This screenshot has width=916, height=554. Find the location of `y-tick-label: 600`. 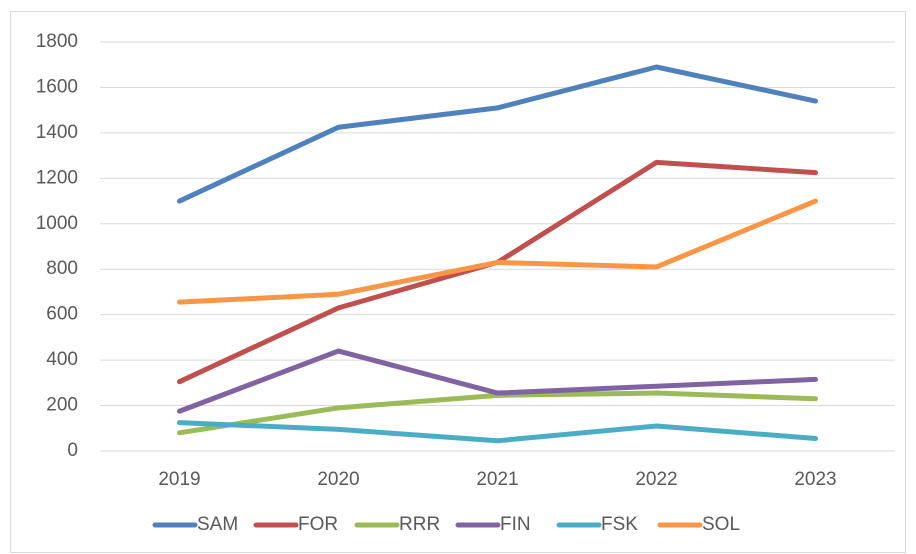

y-tick-label: 600 is located at coordinates (62, 314).